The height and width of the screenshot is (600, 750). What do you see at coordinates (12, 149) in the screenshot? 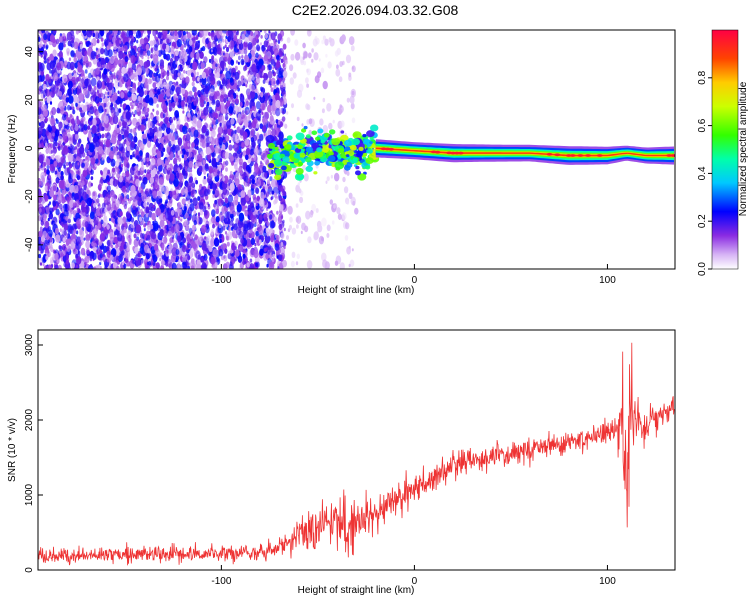
I see `y-axis-label: Frequency (Hz)` at bounding box center [12, 149].